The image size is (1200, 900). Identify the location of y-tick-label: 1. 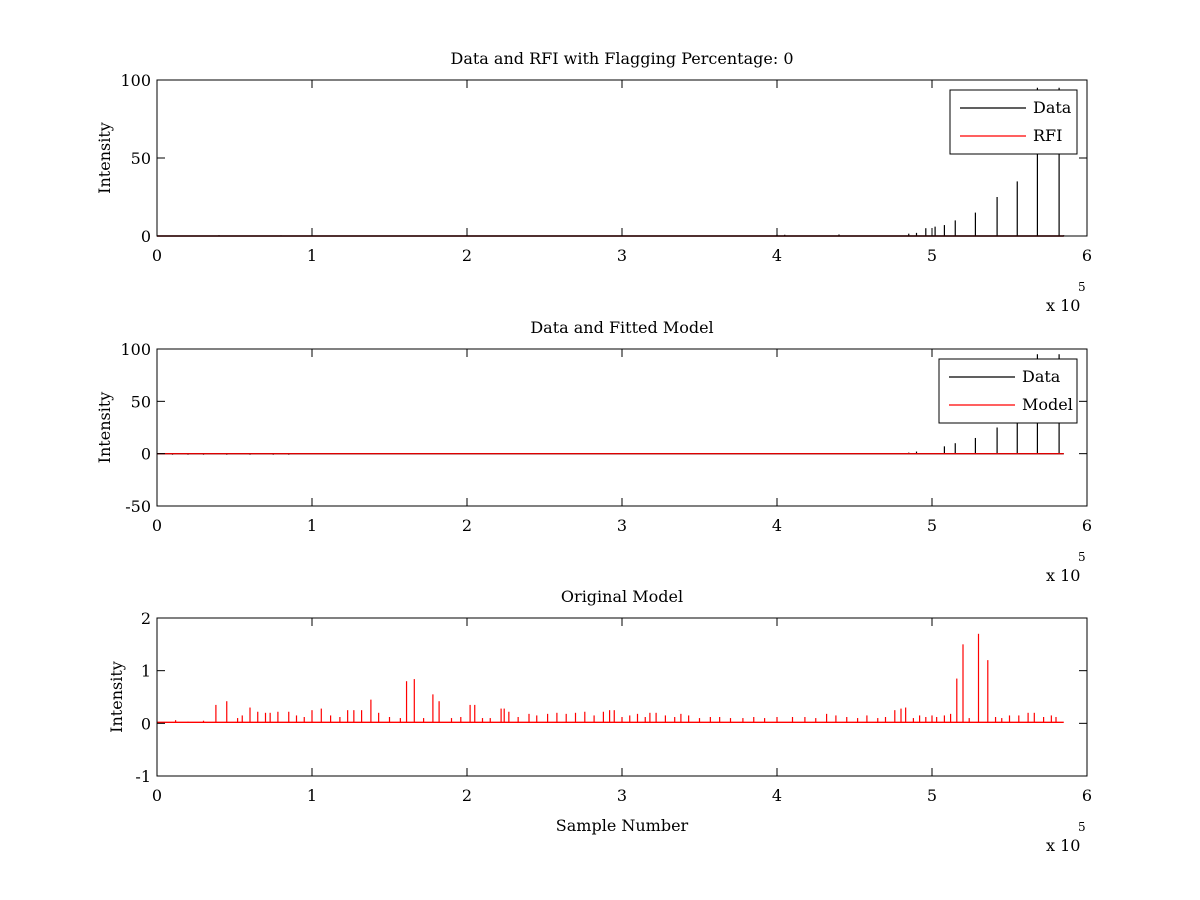
(146, 671).